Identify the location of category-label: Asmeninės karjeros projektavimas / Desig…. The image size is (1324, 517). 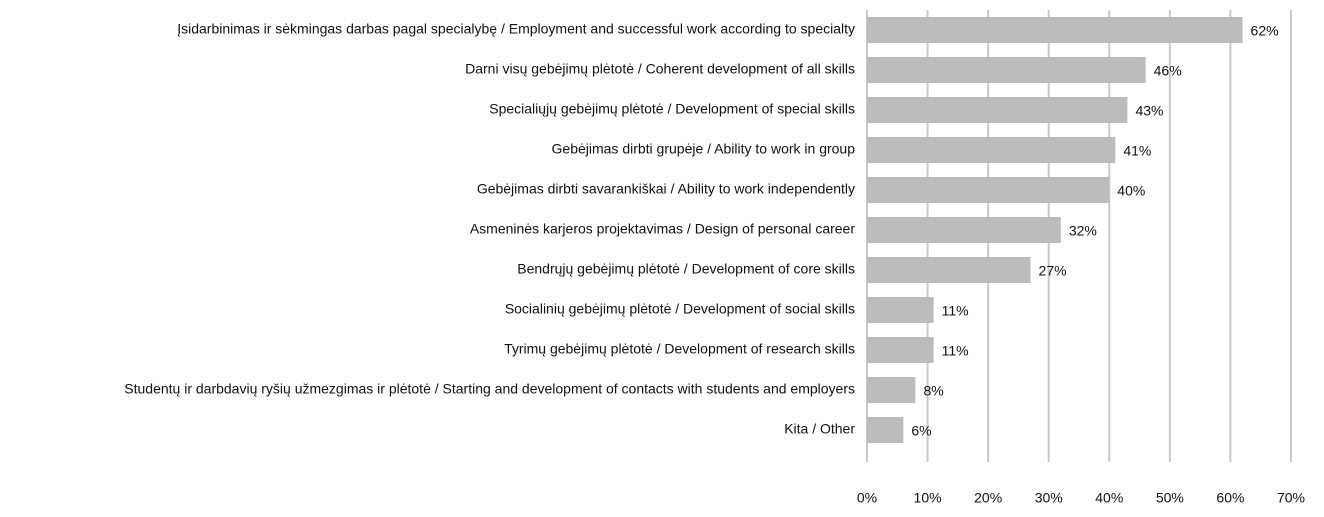
(663, 229).